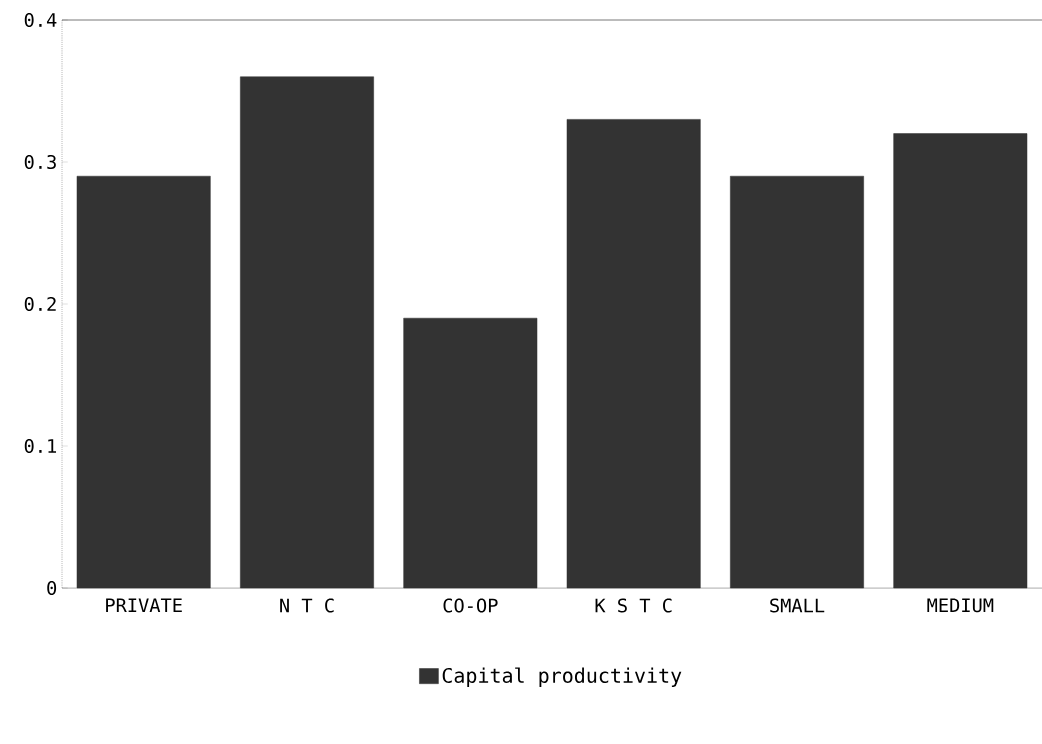 The height and width of the screenshot is (744, 1042). I want to click on legend-label: Capital productivity, so click(562, 677).